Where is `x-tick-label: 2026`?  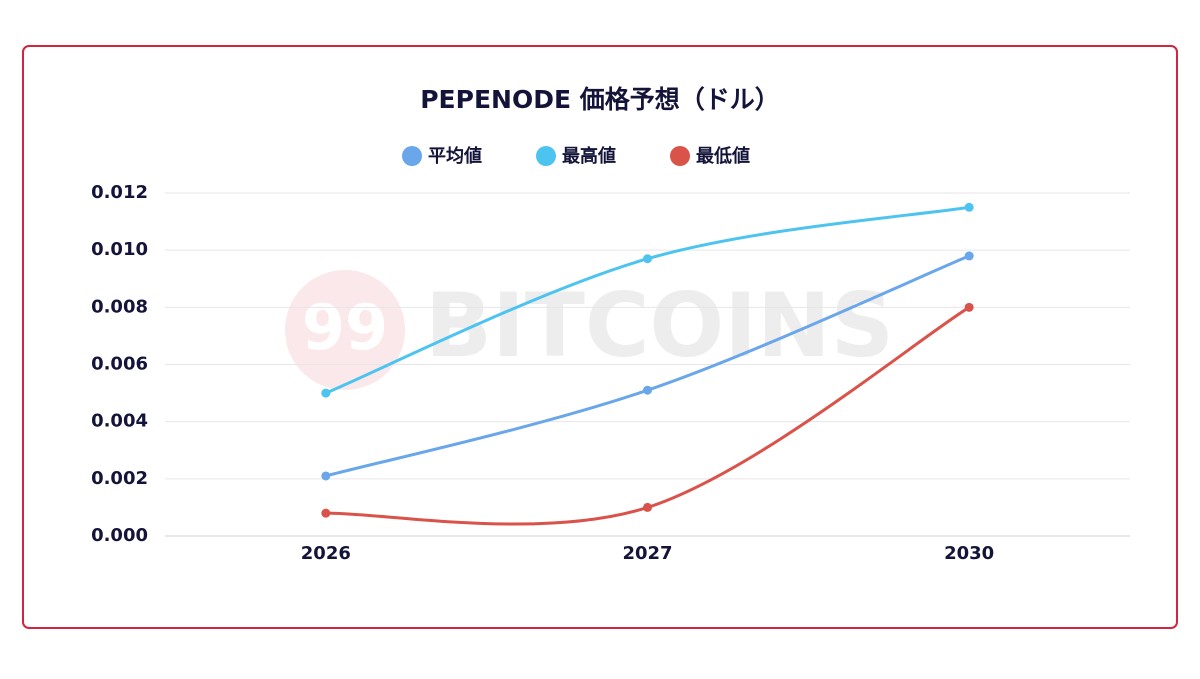 x-tick-label: 2026 is located at coordinates (326, 553).